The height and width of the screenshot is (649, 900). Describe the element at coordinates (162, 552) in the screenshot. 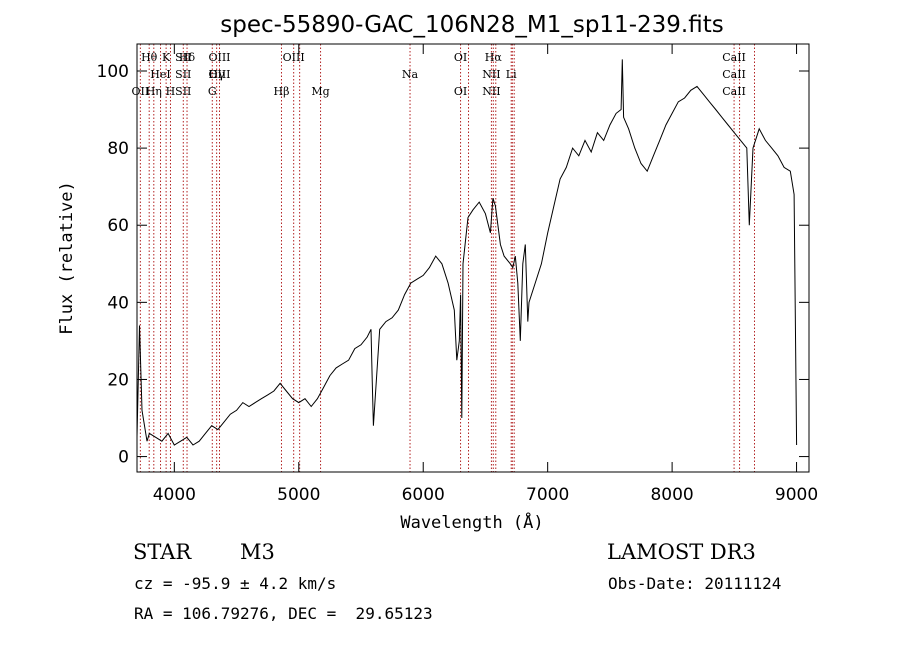

I see `object-class: STAR` at that location.